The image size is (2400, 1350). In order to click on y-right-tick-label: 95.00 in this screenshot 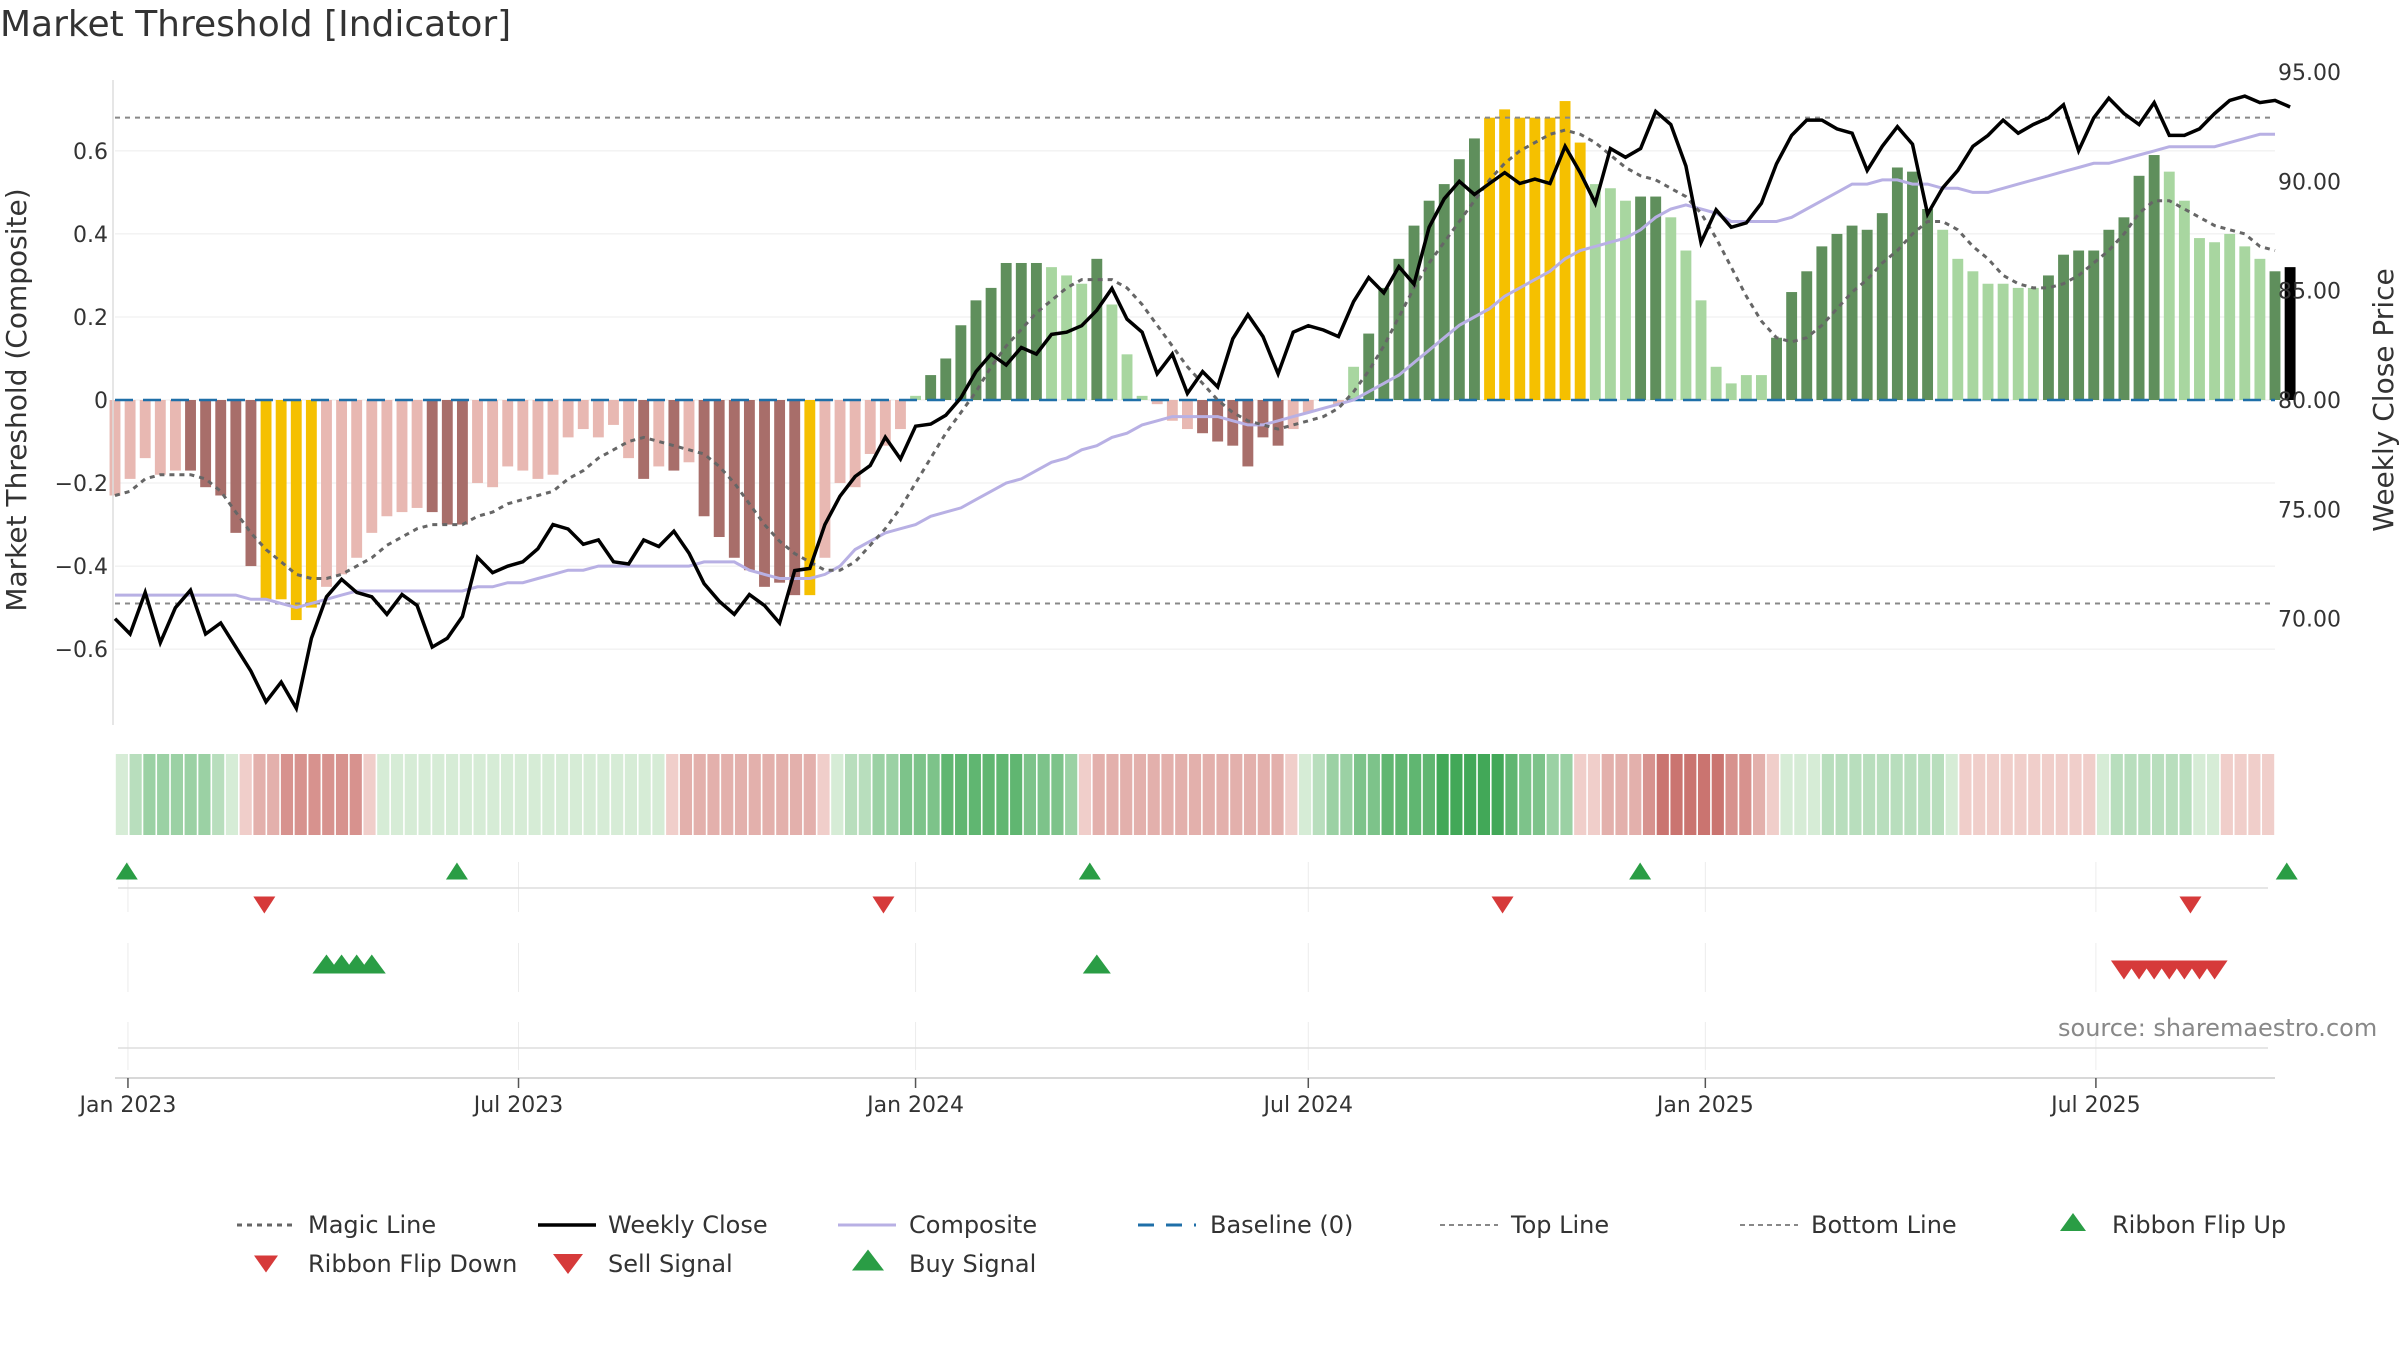, I will do `click(2309, 73)`.